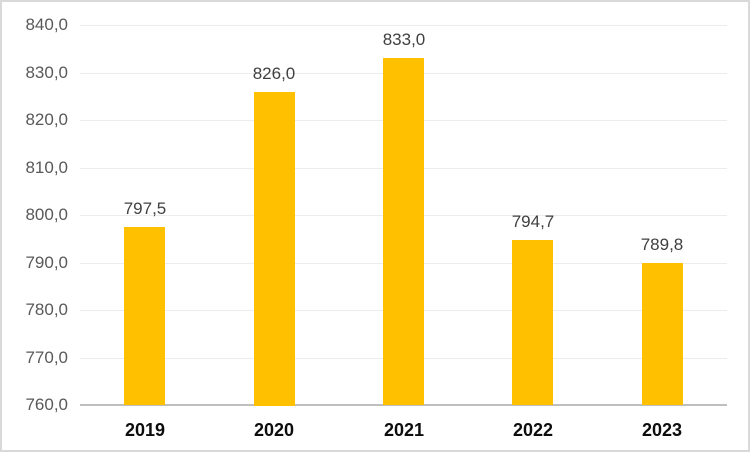 The image size is (750, 452). Describe the element at coordinates (403, 231) in the screenshot. I see `bar-2021` at that location.